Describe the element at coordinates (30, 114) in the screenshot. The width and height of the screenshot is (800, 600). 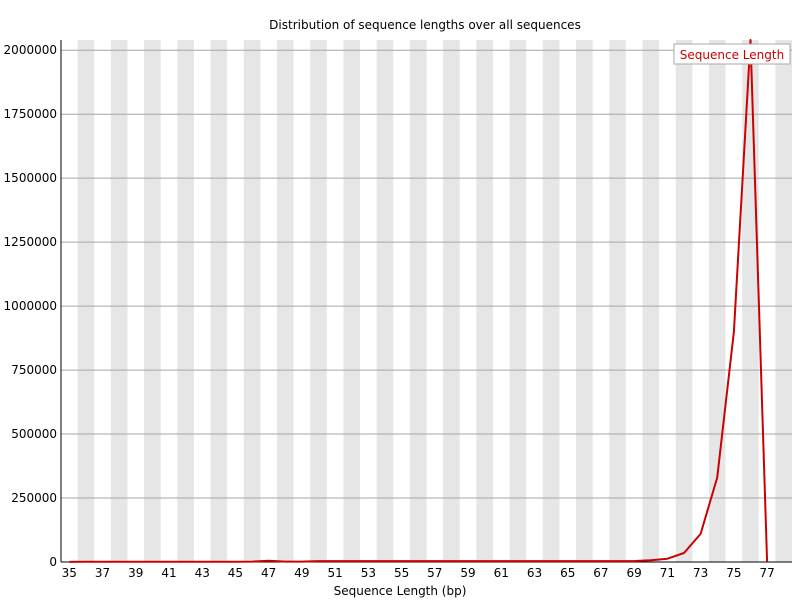
I see `y-tick-label: 1750000` at that location.